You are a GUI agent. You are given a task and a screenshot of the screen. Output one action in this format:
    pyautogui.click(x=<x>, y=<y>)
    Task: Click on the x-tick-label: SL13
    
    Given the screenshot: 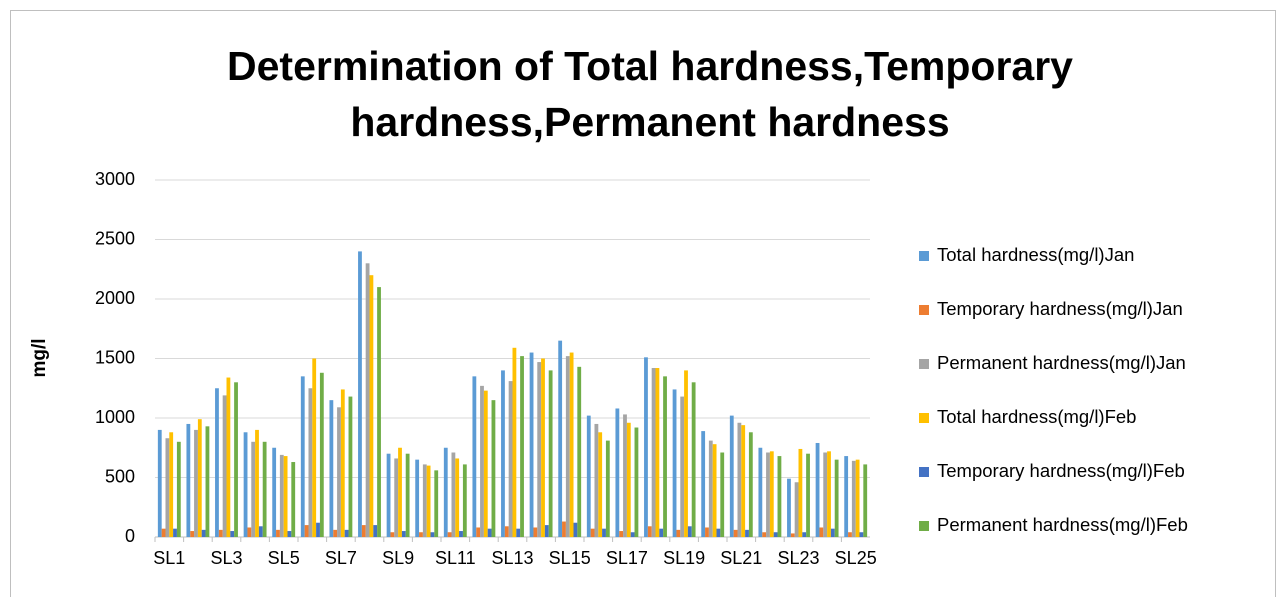 What is the action you would take?
    pyautogui.click(x=512, y=558)
    